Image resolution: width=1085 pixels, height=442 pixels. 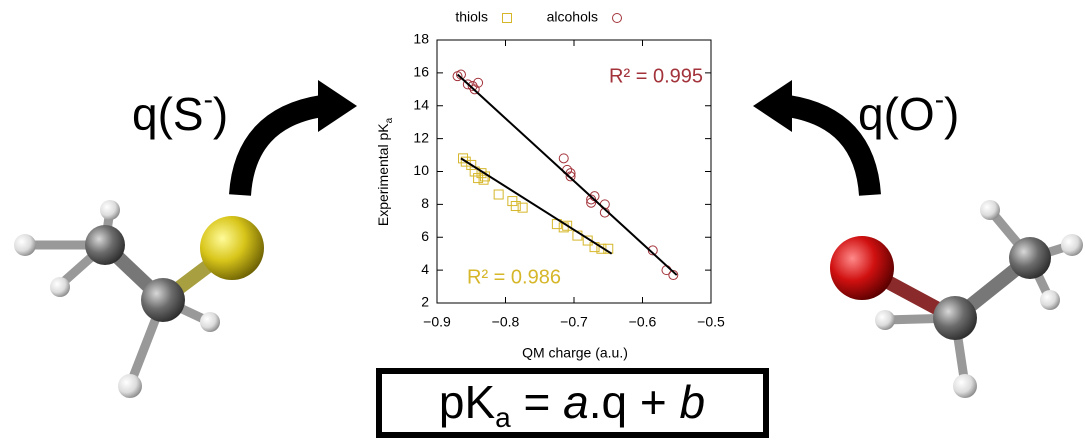 What do you see at coordinates (908, 112) in the screenshot?
I see `right-label: q(O-)` at bounding box center [908, 112].